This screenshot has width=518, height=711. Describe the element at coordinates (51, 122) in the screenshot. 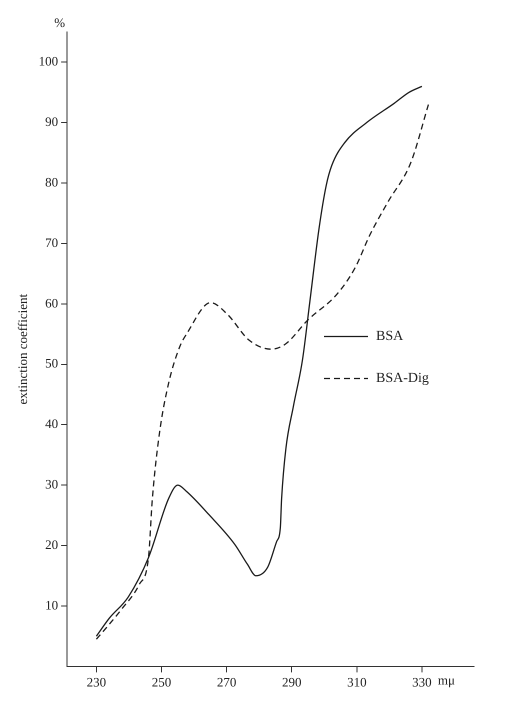

I see `y-tick-label: 90` at that location.